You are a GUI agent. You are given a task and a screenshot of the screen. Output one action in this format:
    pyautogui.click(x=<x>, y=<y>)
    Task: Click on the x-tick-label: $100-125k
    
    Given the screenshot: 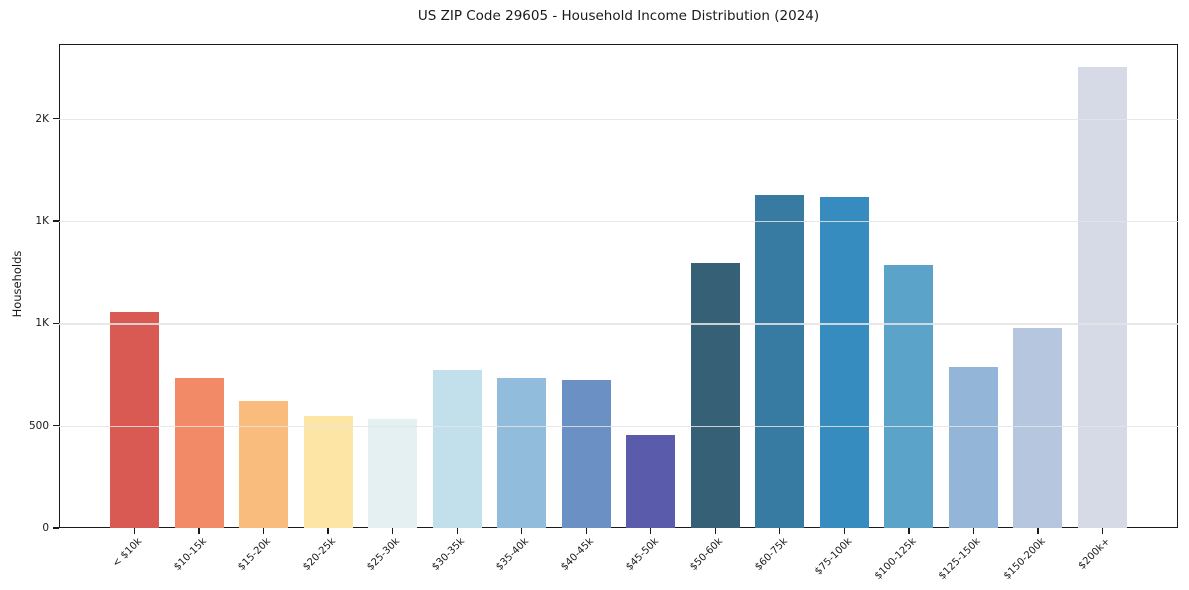 What is the action you would take?
    pyautogui.click(x=895, y=558)
    